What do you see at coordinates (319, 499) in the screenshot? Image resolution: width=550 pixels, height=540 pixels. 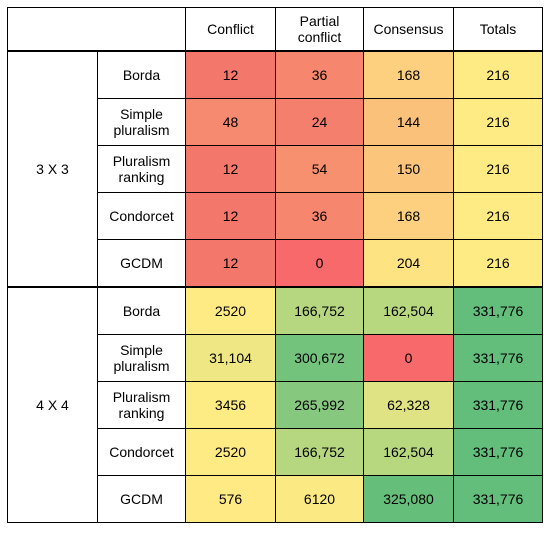 I see `value-cell: 6120` at bounding box center [319, 499].